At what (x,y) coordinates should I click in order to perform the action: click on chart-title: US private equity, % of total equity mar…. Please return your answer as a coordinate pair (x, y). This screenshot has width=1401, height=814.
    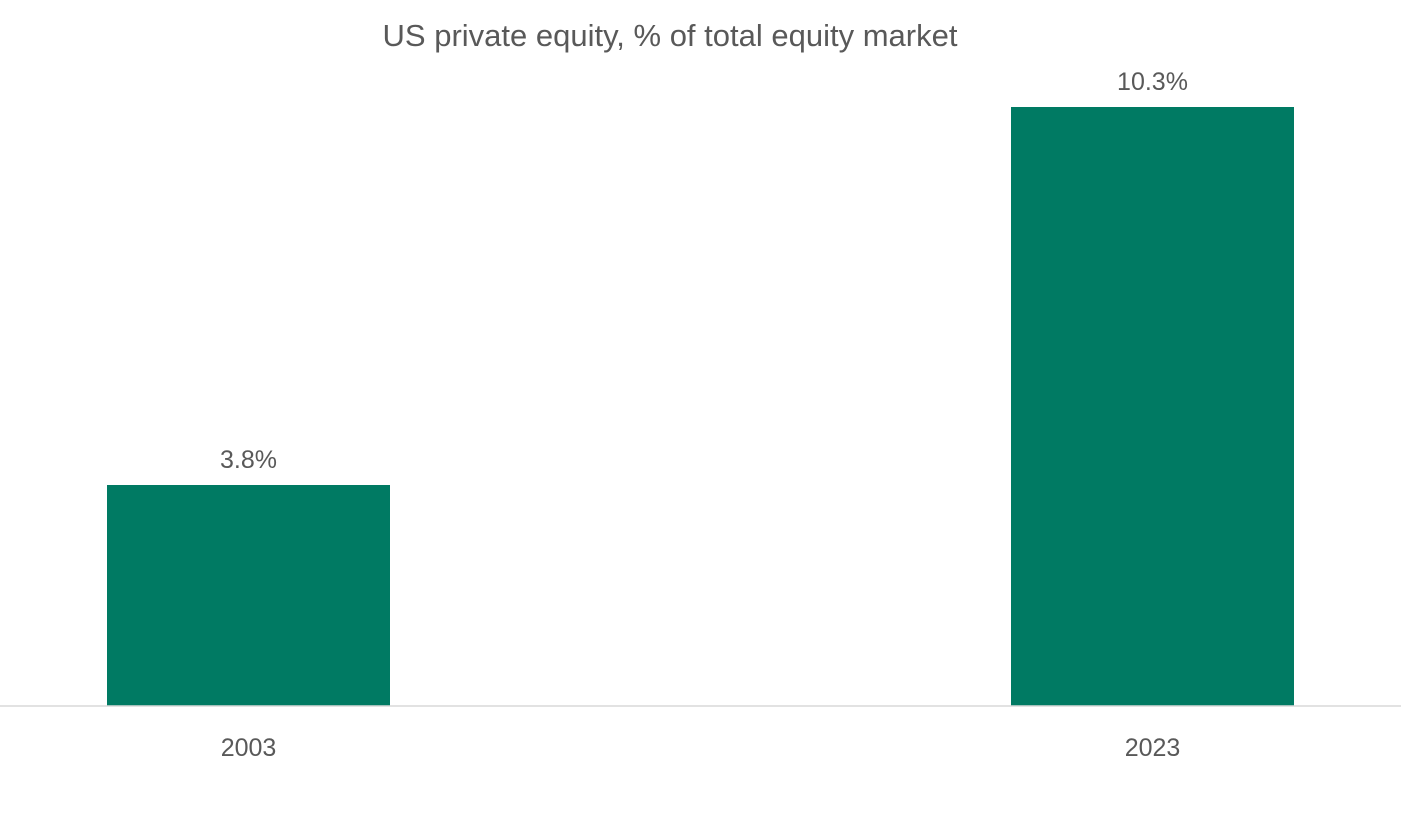
    Looking at the image, I should click on (670, 35).